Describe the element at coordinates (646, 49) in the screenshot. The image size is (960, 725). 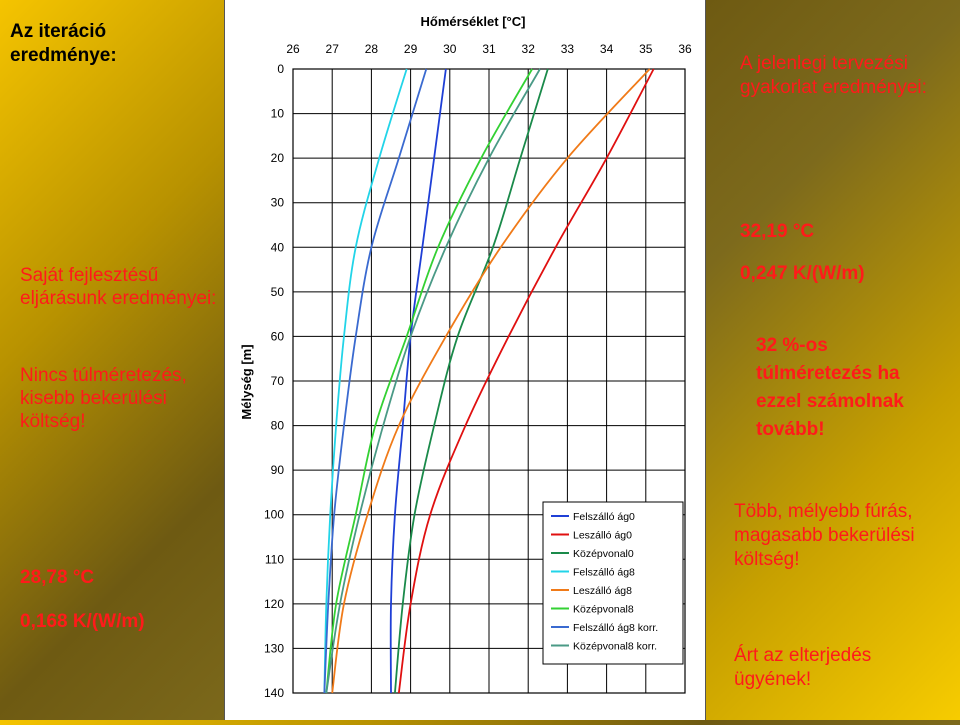
I see `x-tick-label: 35` at that location.